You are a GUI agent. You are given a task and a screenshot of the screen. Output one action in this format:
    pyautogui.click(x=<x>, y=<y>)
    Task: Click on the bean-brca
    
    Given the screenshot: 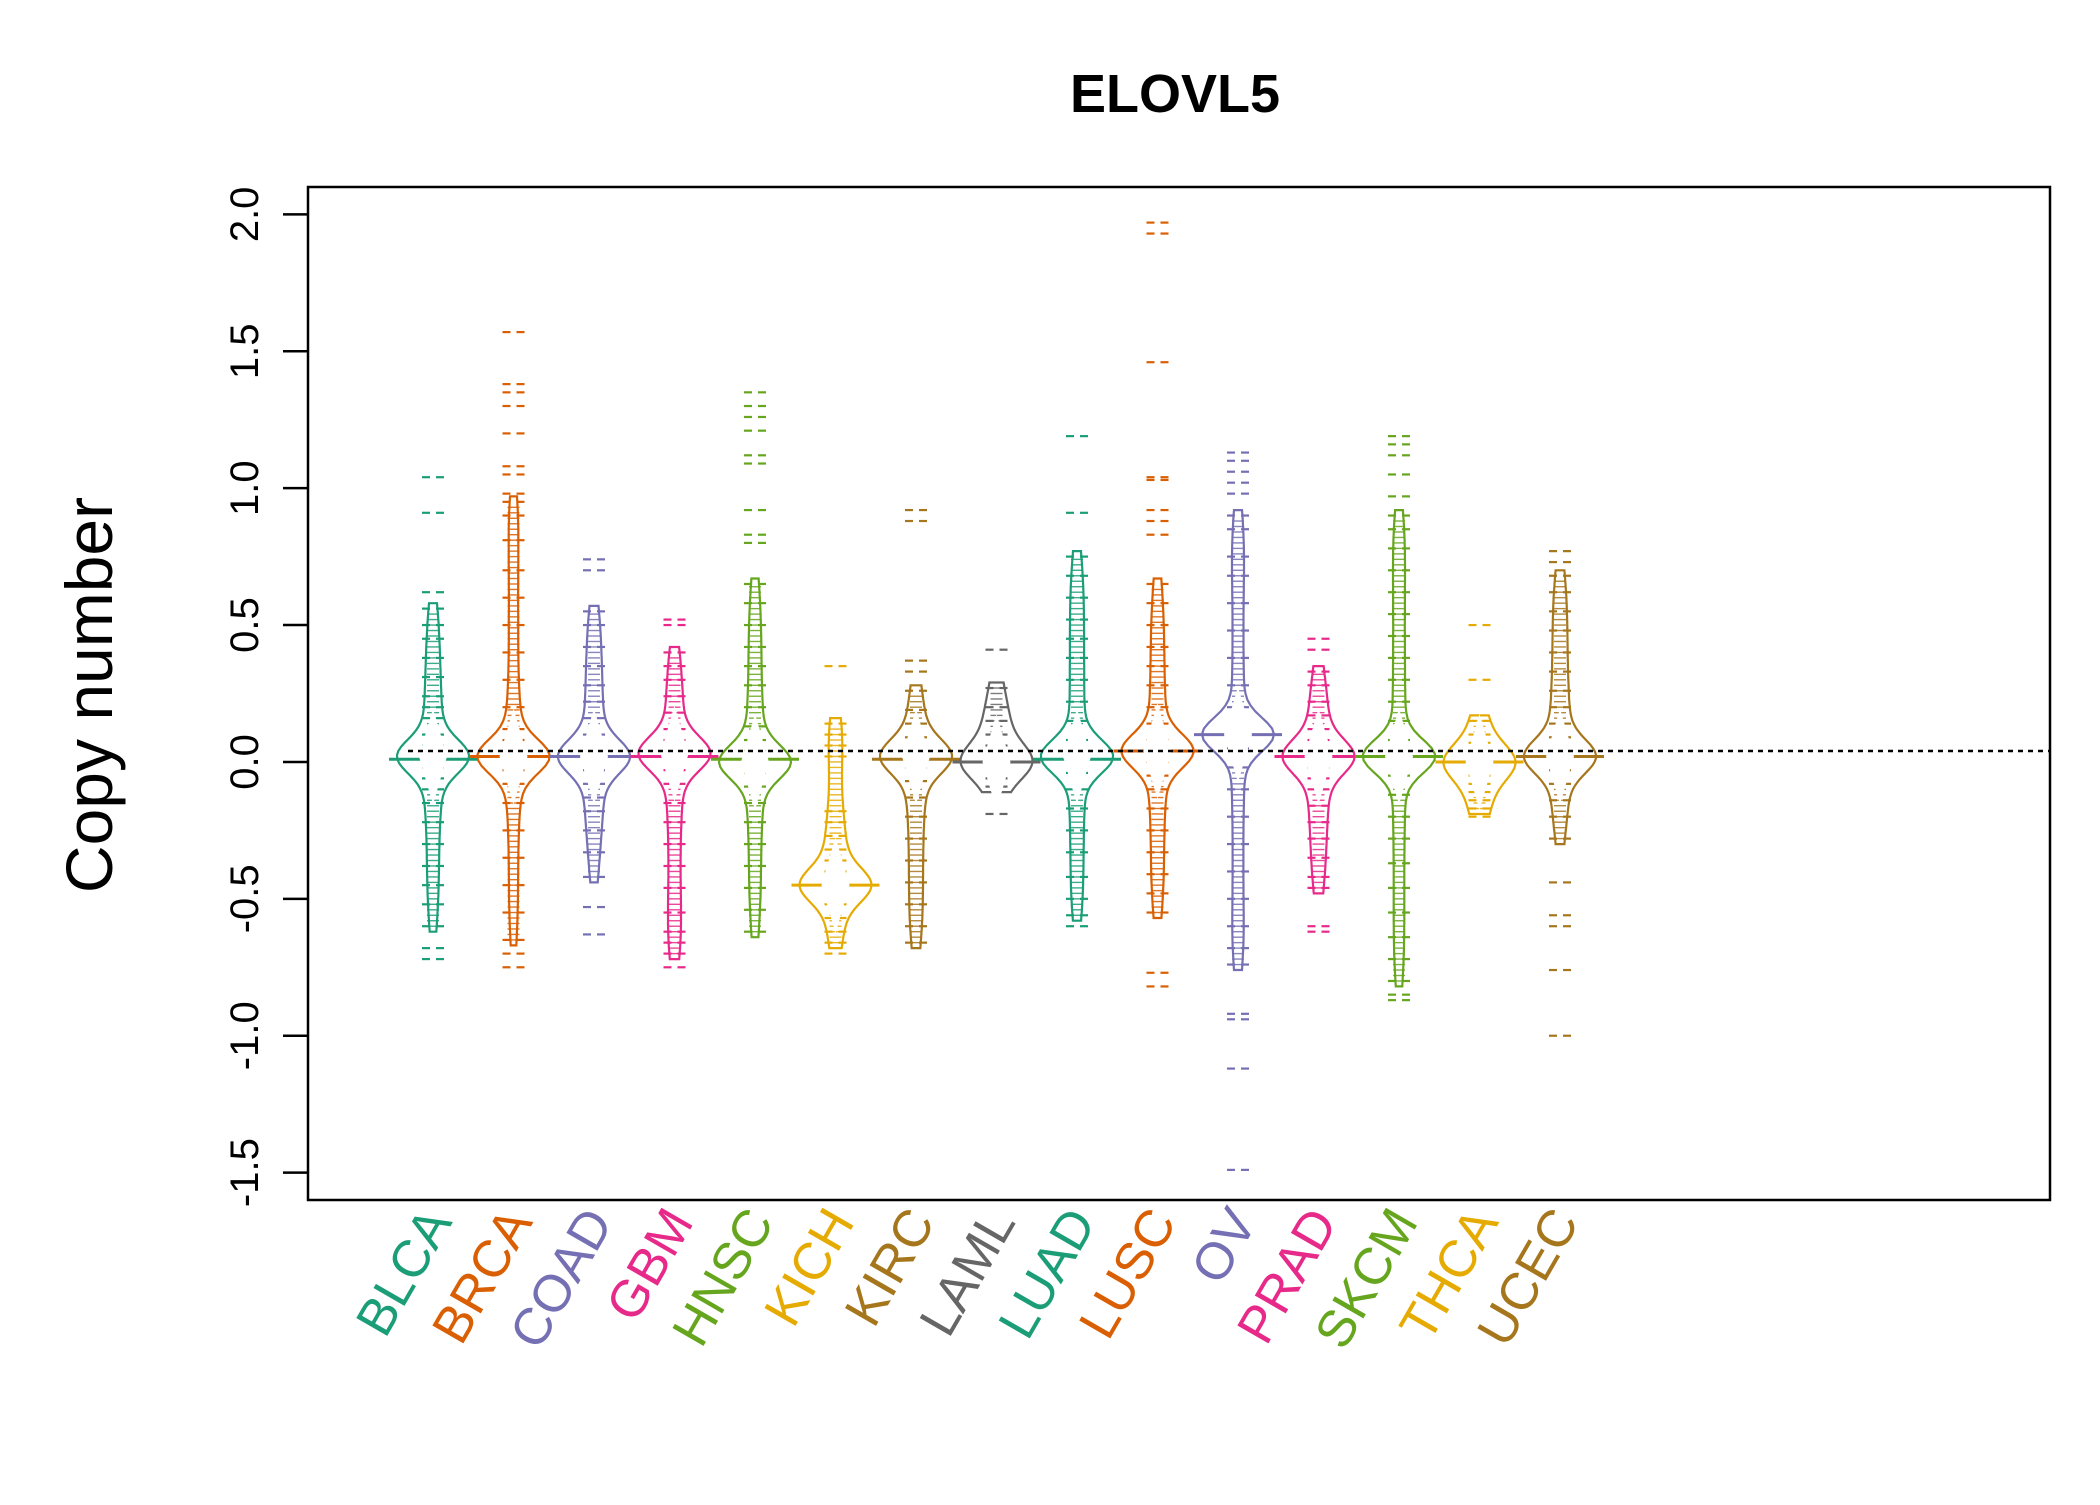 What is the action you would take?
    pyautogui.click(x=513, y=650)
    